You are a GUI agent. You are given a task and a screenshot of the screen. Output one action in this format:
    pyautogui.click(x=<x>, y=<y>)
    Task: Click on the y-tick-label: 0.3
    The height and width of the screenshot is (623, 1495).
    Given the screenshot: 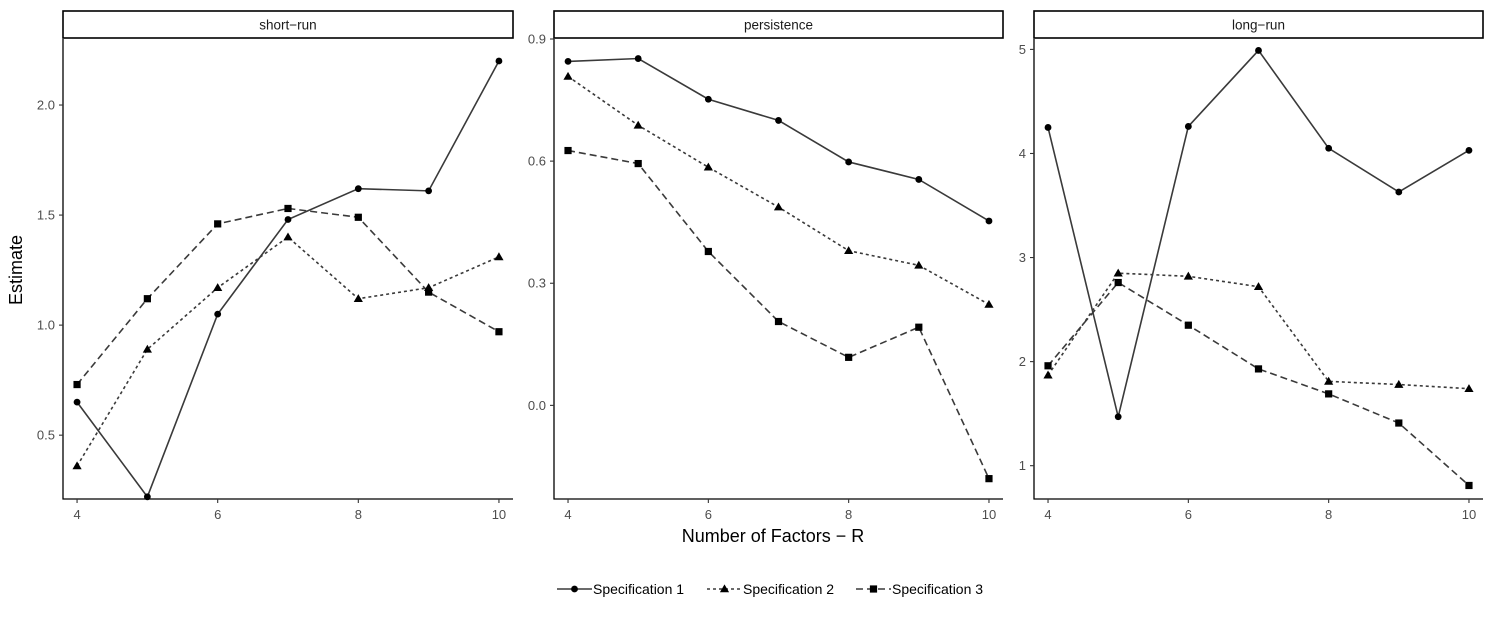 What is the action you would take?
    pyautogui.click(x=537, y=283)
    